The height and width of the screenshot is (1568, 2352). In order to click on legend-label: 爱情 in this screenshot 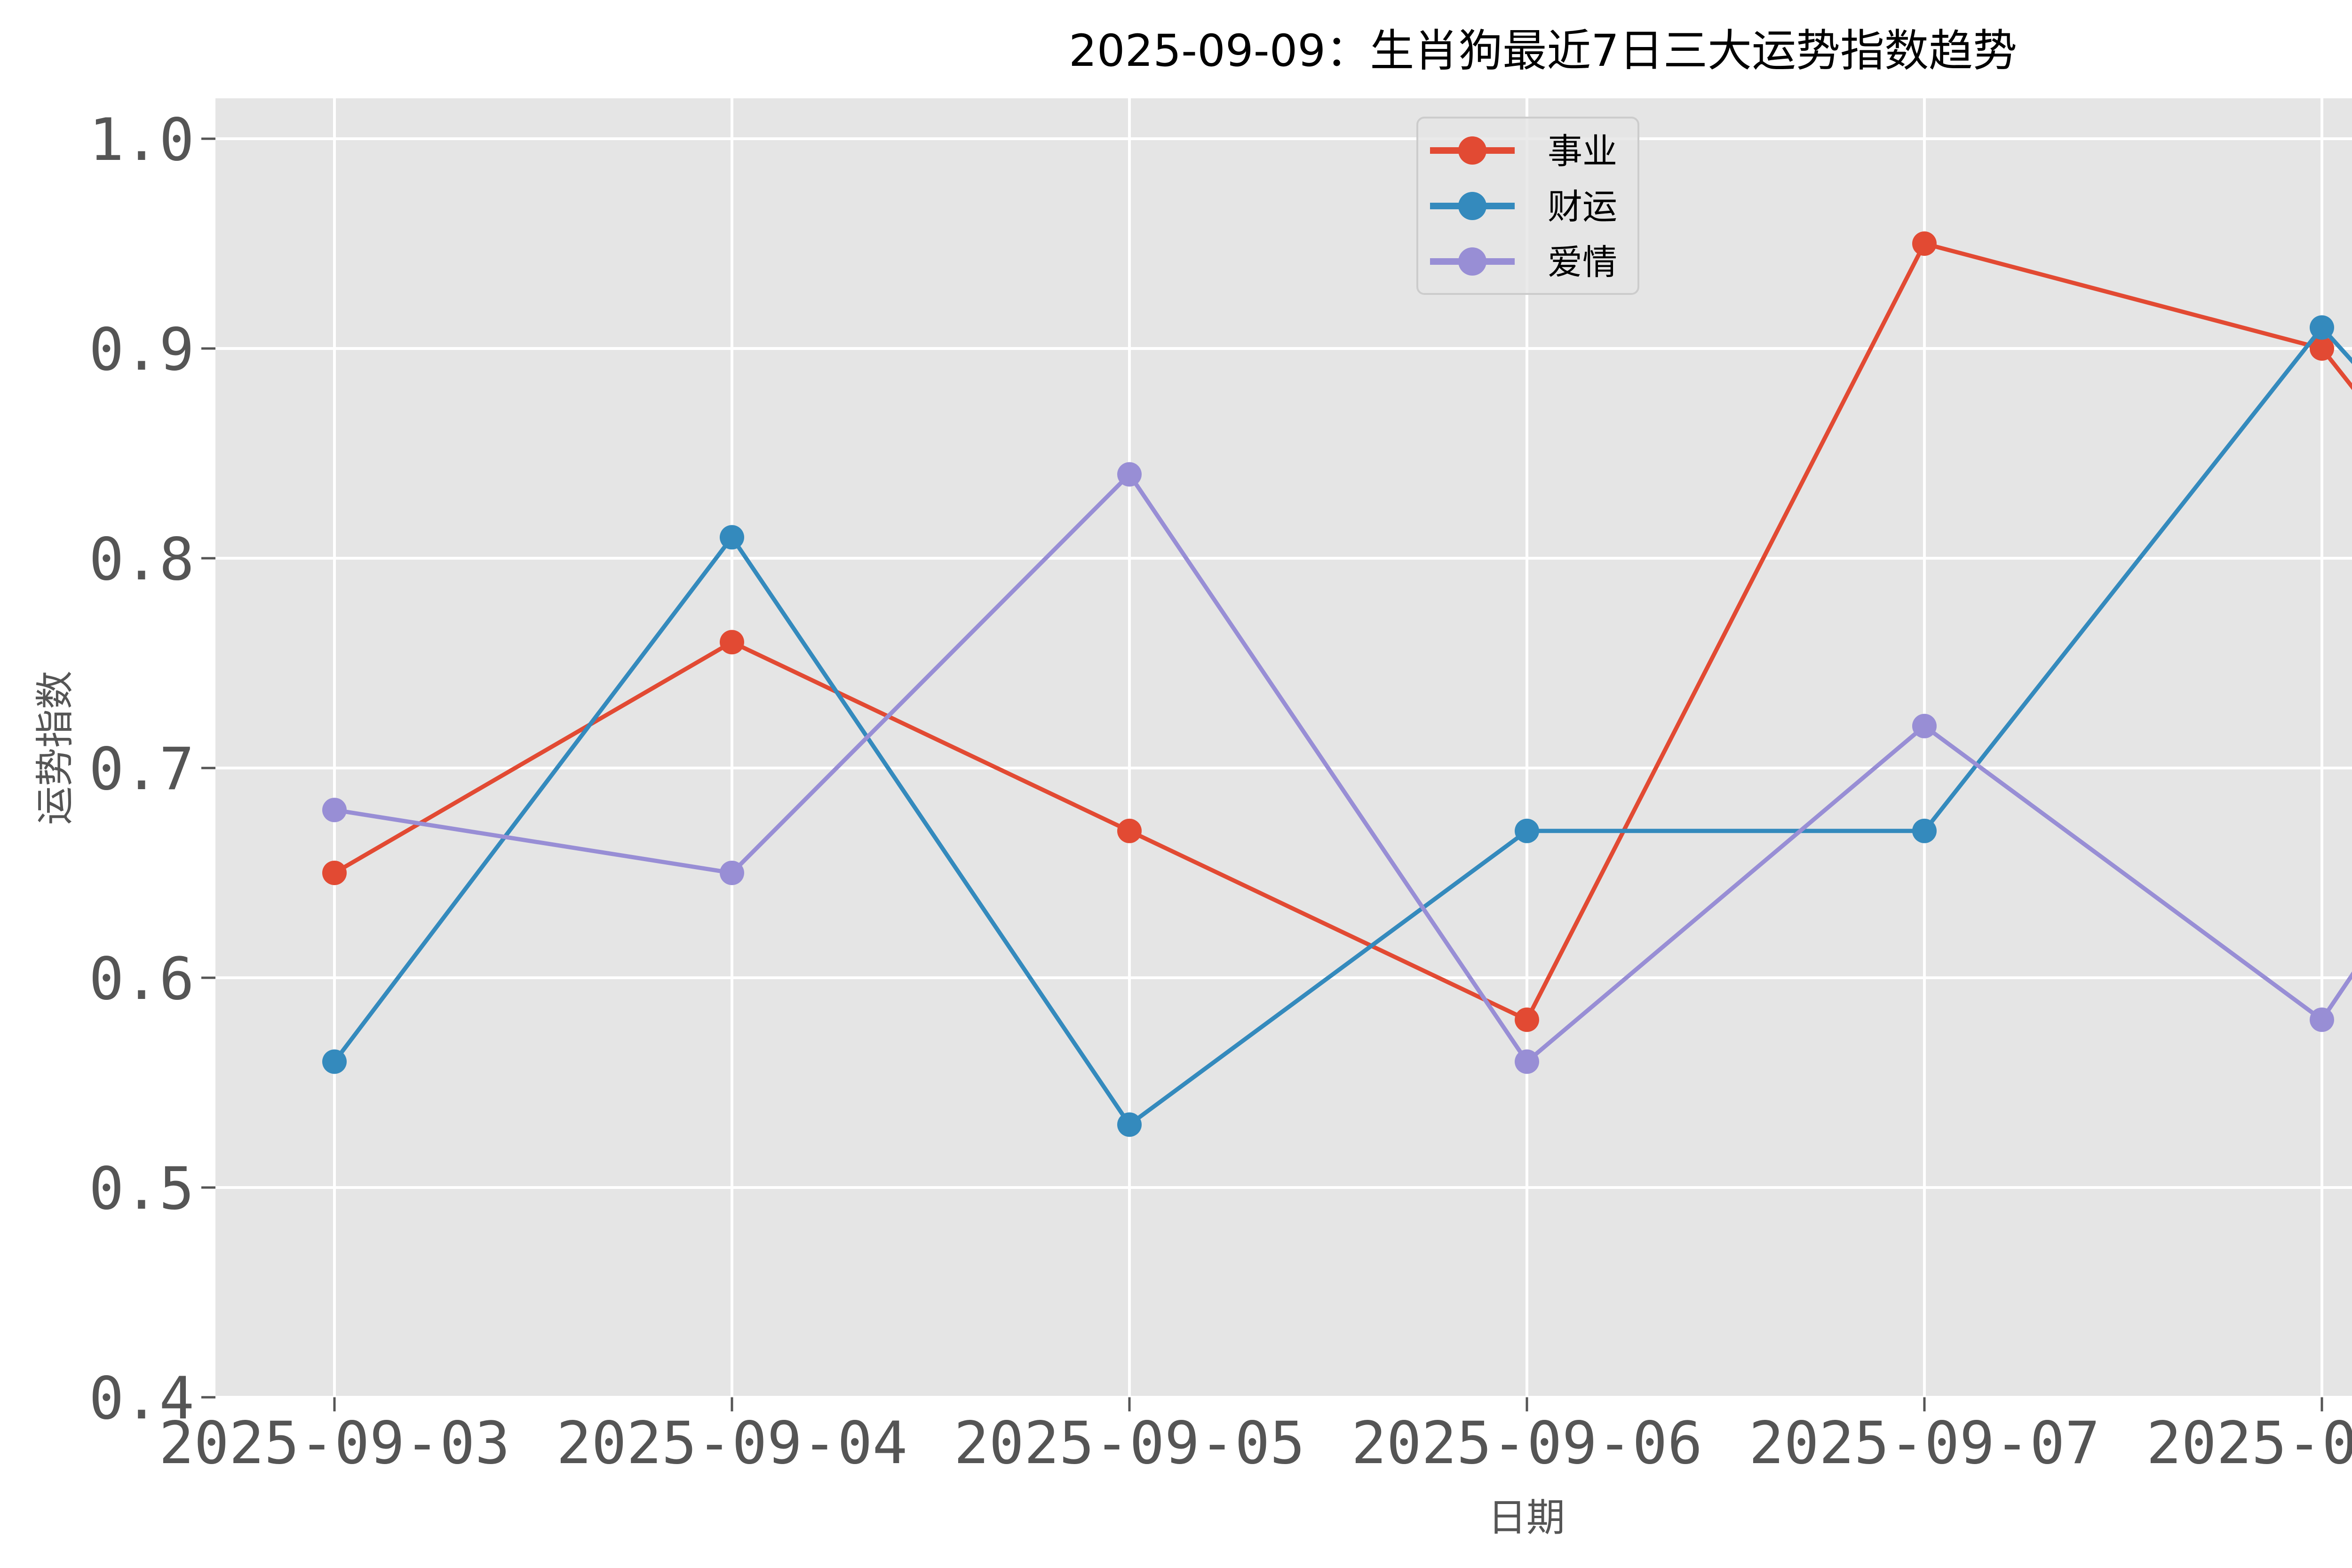, I will do `click(1582, 262)`.